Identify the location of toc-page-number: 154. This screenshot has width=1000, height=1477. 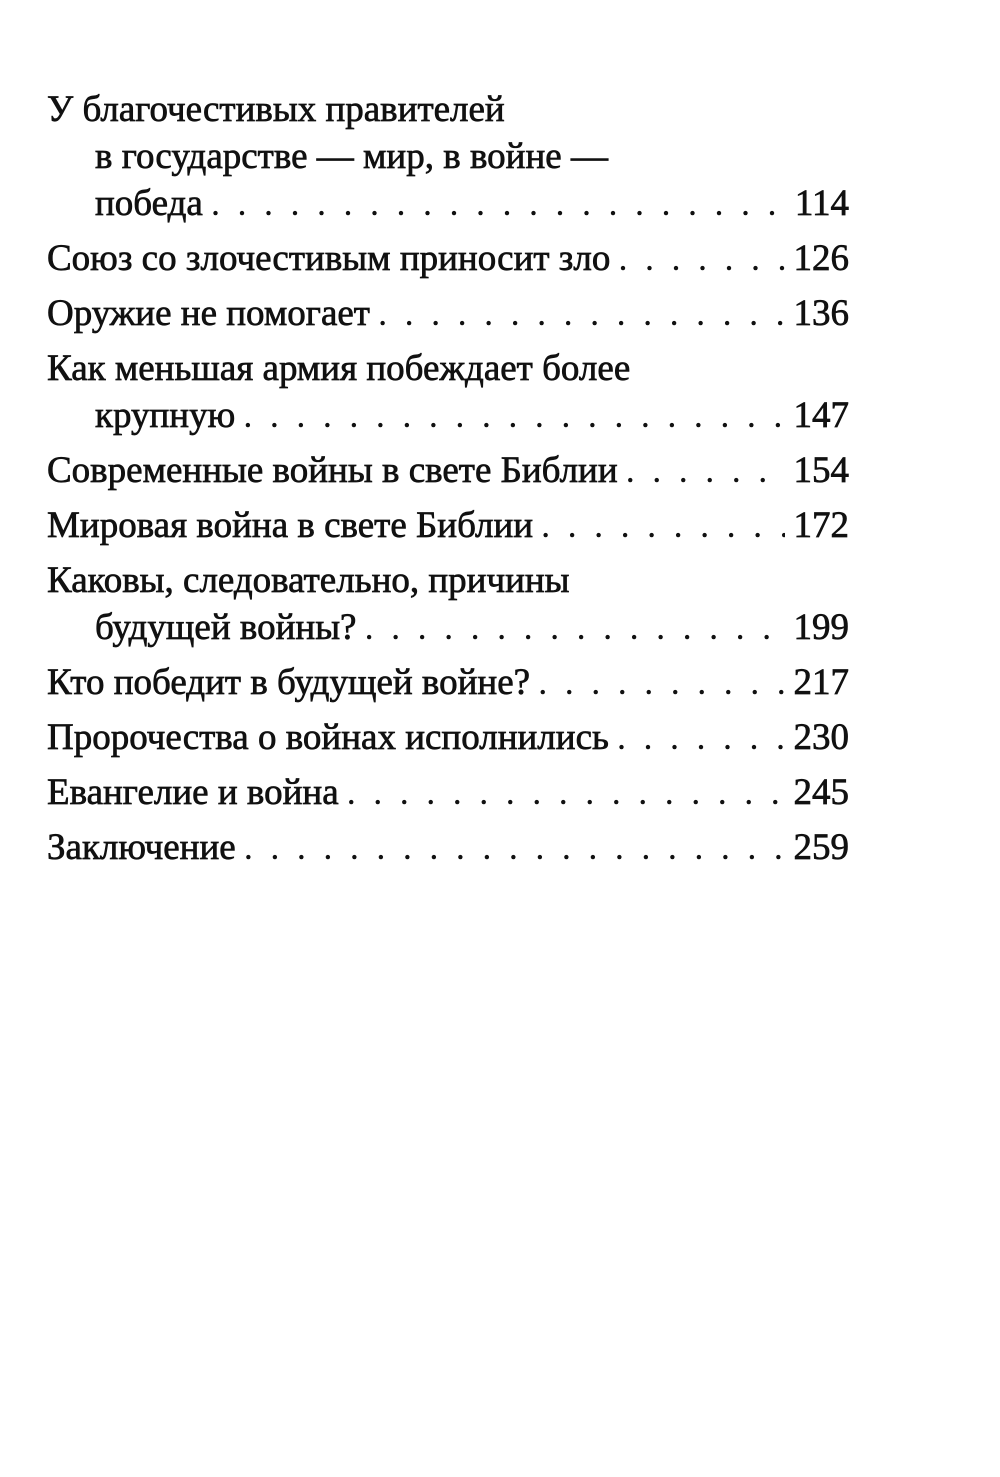
(821, 471).